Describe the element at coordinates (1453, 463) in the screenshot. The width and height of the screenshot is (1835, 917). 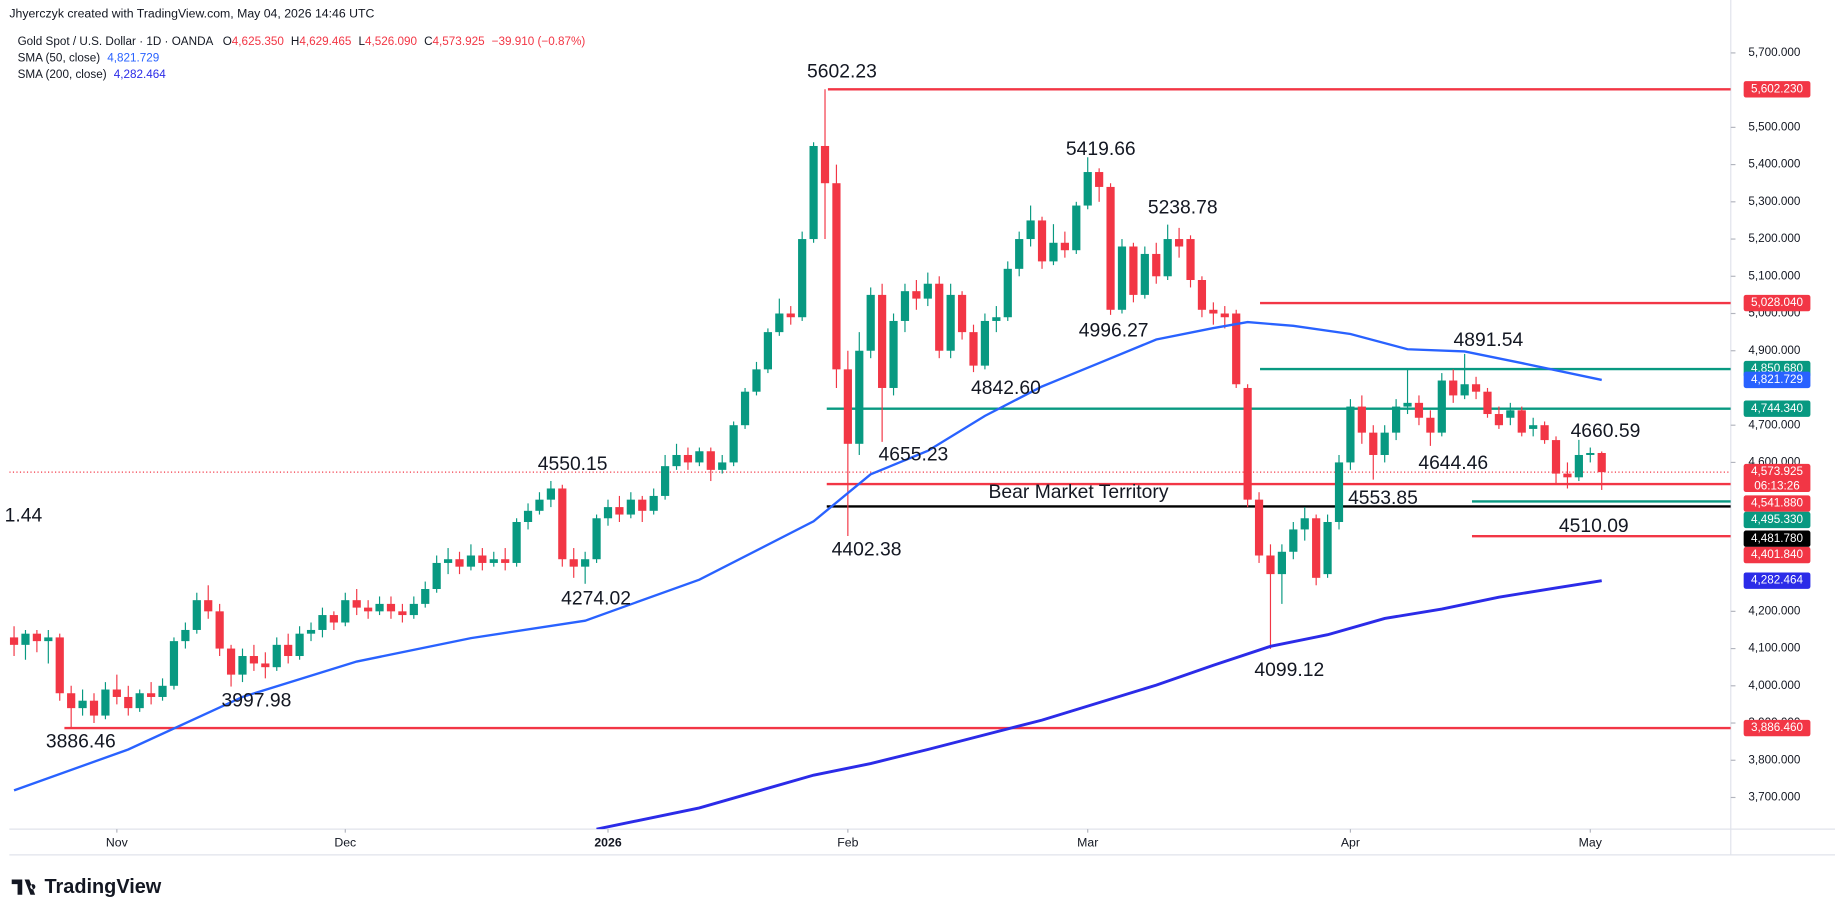
I see `annotation: 4644.46` at that location.